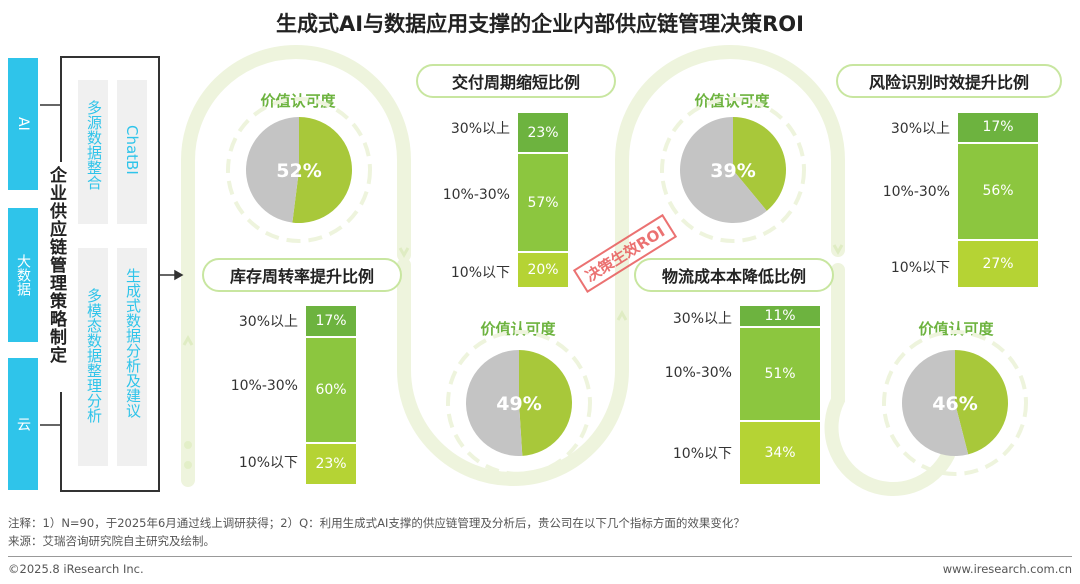  I want to click on pie-value-label: 49%, so click(518, 404).